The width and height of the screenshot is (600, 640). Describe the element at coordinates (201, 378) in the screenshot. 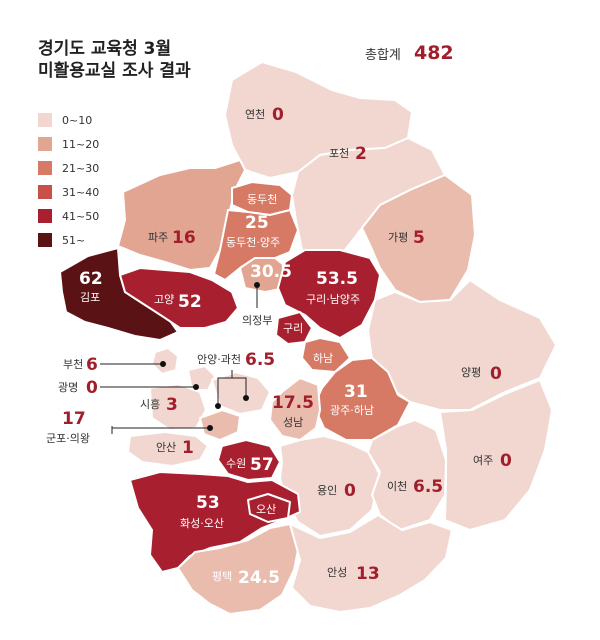

I see `region-gwangmyeong` at that location.